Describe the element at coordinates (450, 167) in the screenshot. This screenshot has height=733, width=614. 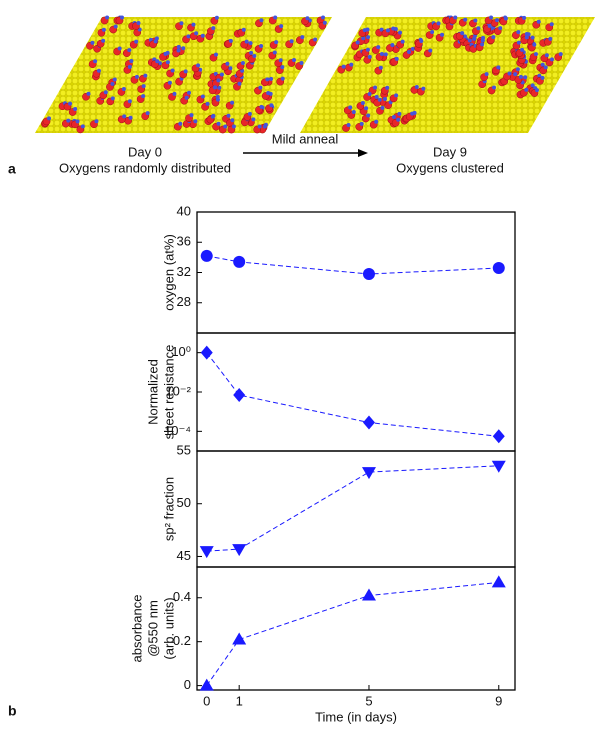
I see `caption-line: Oxygens clustered` at that location.